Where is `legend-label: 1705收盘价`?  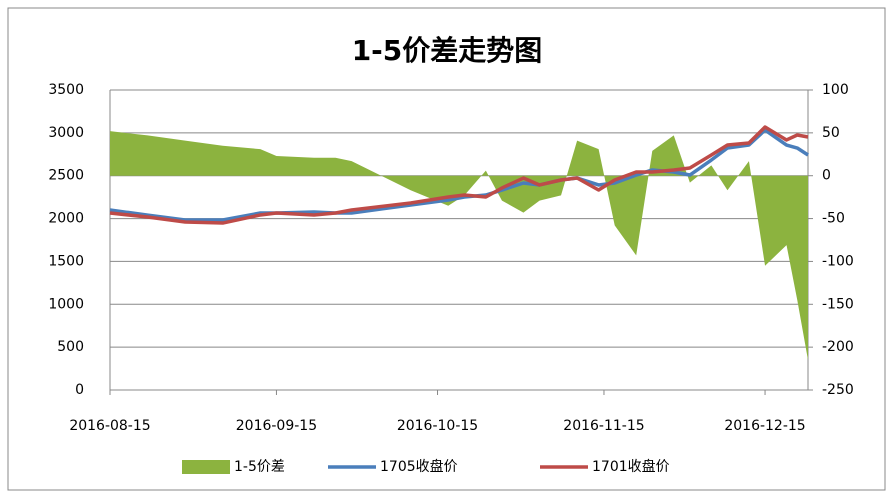 legend-label: 1705收盘价 is located at coordinates (419, 466).